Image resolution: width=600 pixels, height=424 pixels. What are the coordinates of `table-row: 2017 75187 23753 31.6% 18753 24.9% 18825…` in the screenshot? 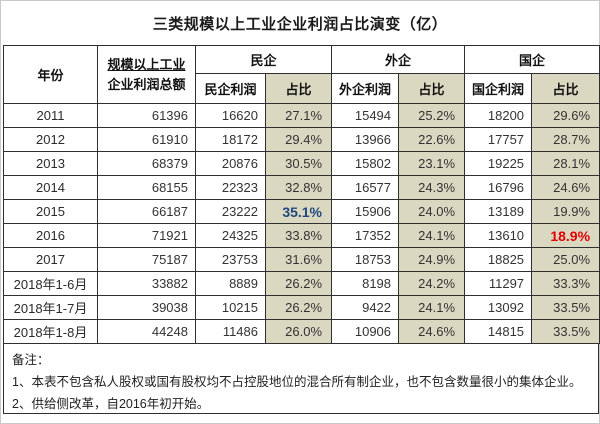 It's located at (301, 259).